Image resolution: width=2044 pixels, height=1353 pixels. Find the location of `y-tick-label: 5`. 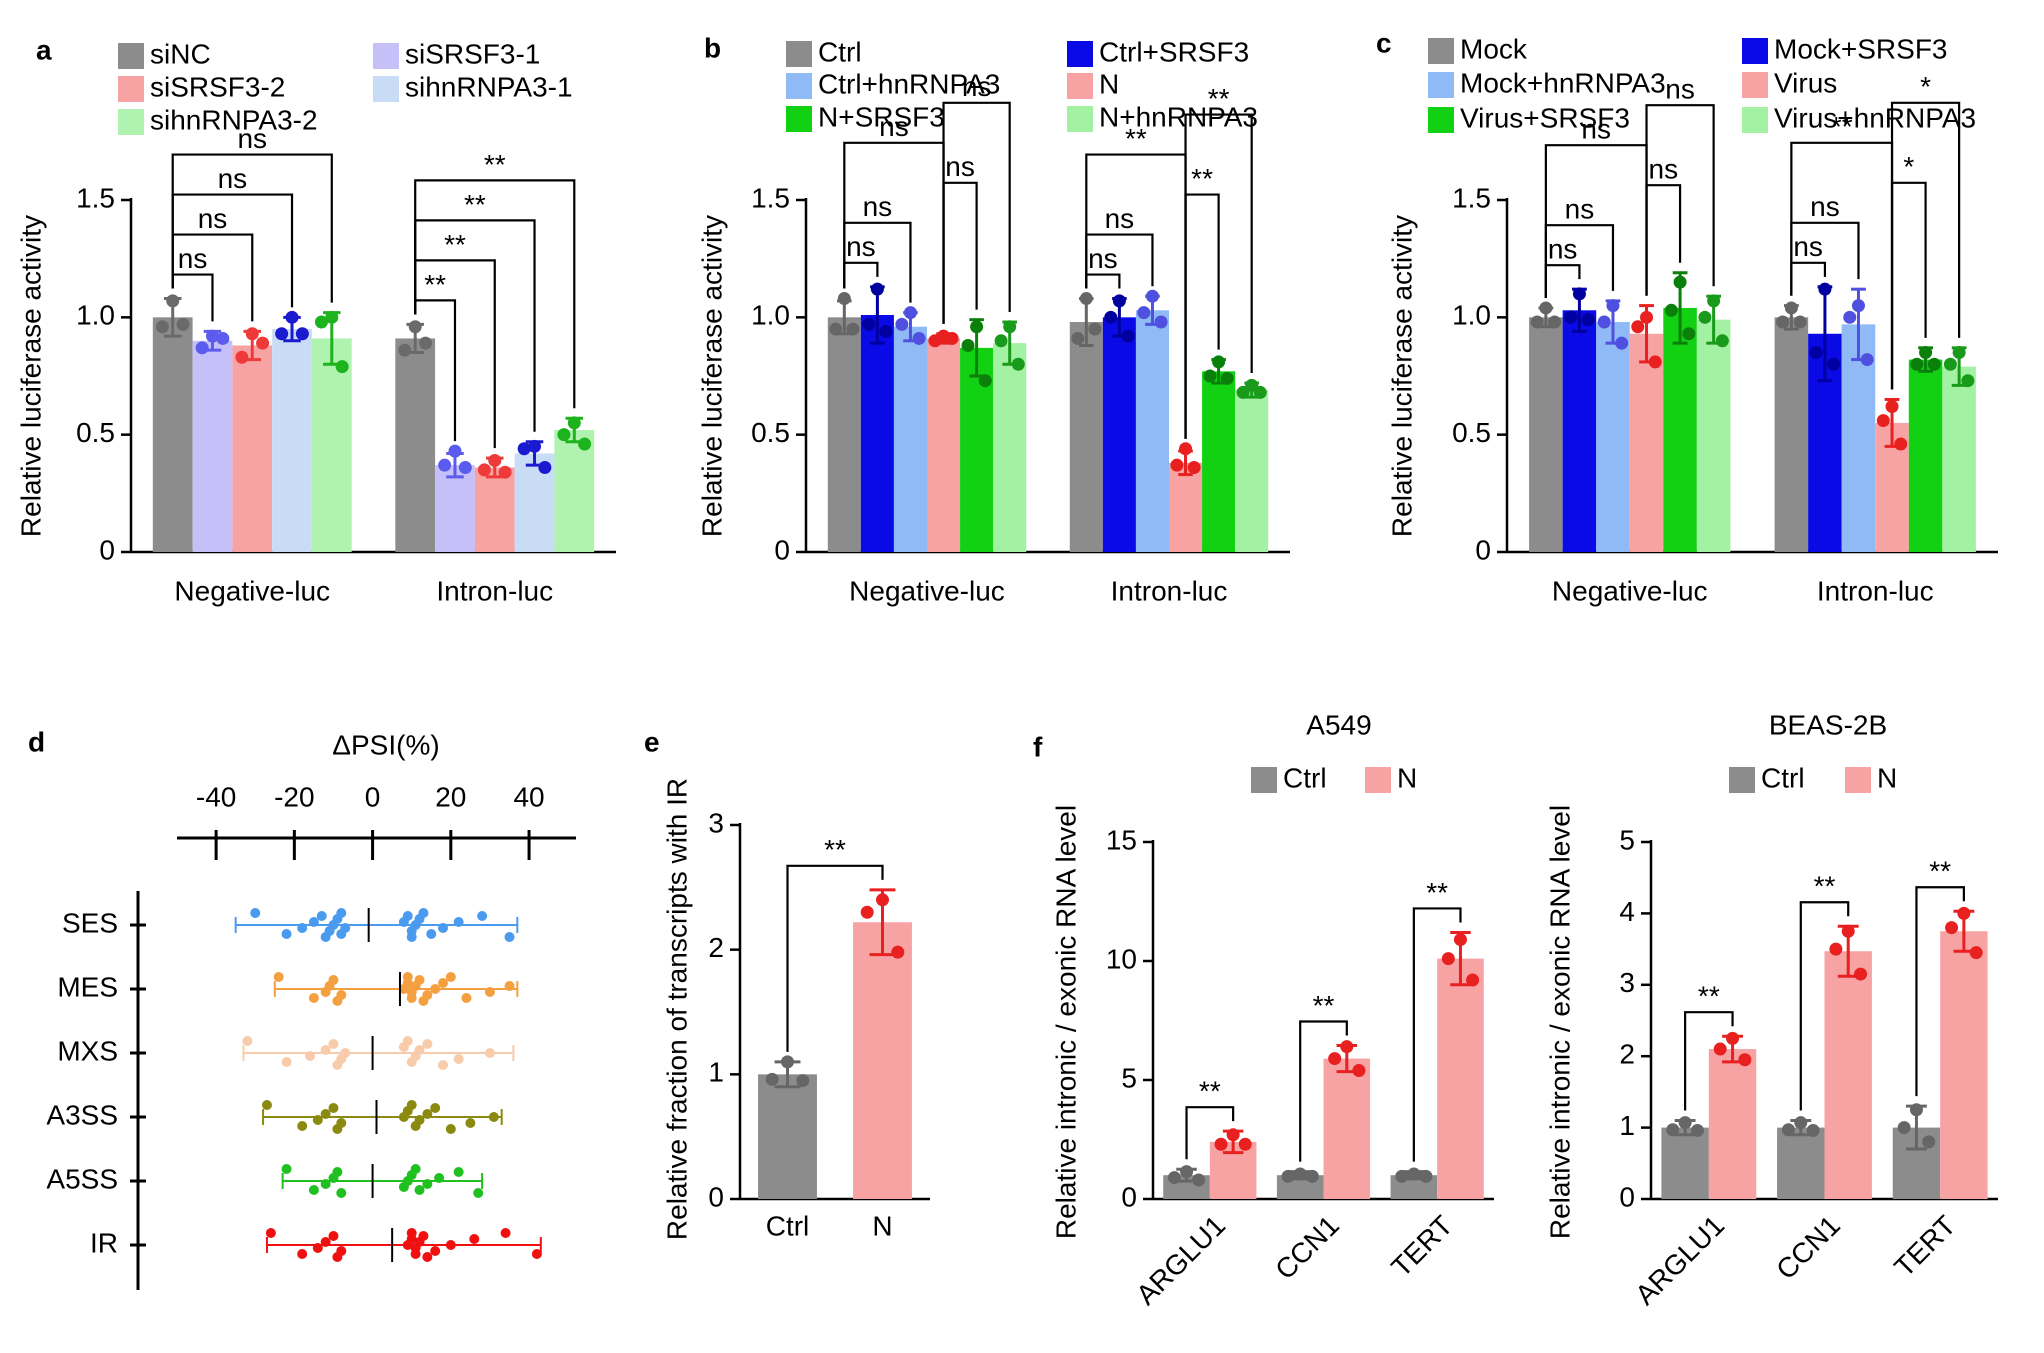

y-tick-label: 5 is located at coordinates (1129, 1077).